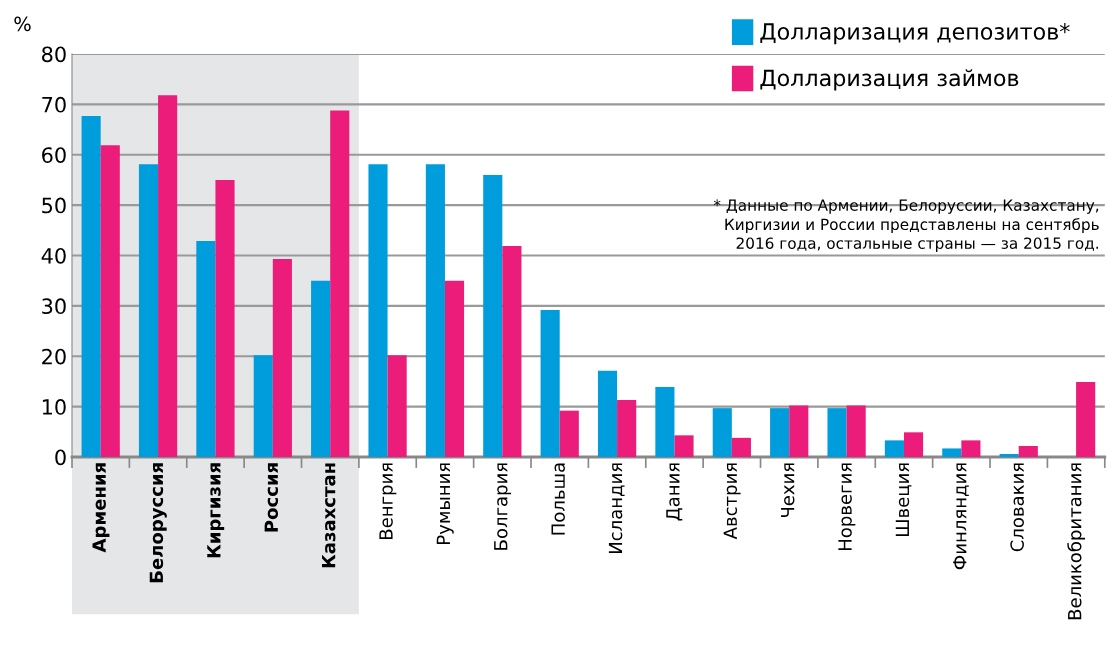 This screenshot has height=647, width=1107. What do you see at coordinates (847, 507) in the screenshot?
I see `x-tick-label: Норвегия` at bounding box center [847, 507].